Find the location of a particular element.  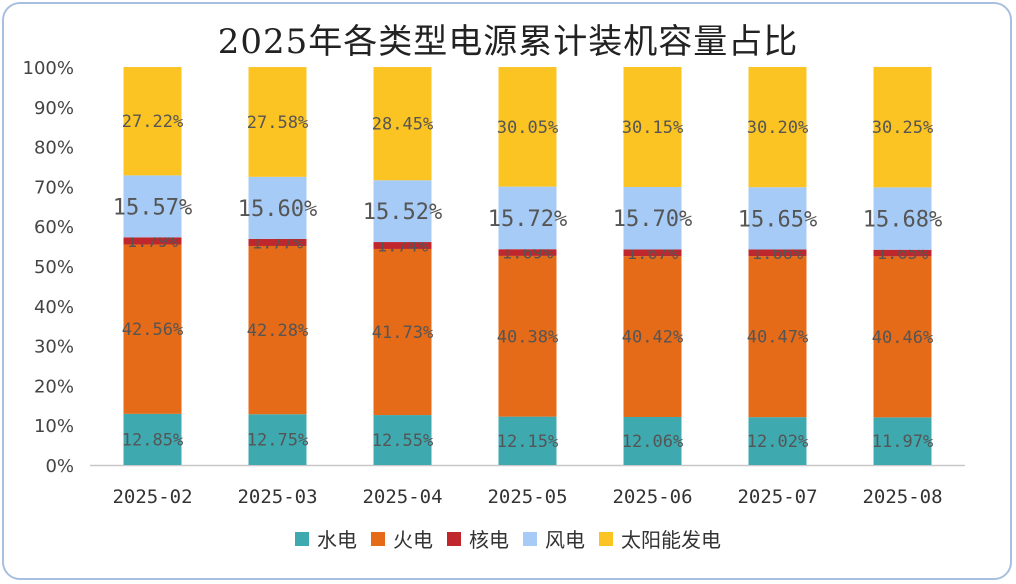

y-tick-label: 30% is located at coordinates (54, 347).